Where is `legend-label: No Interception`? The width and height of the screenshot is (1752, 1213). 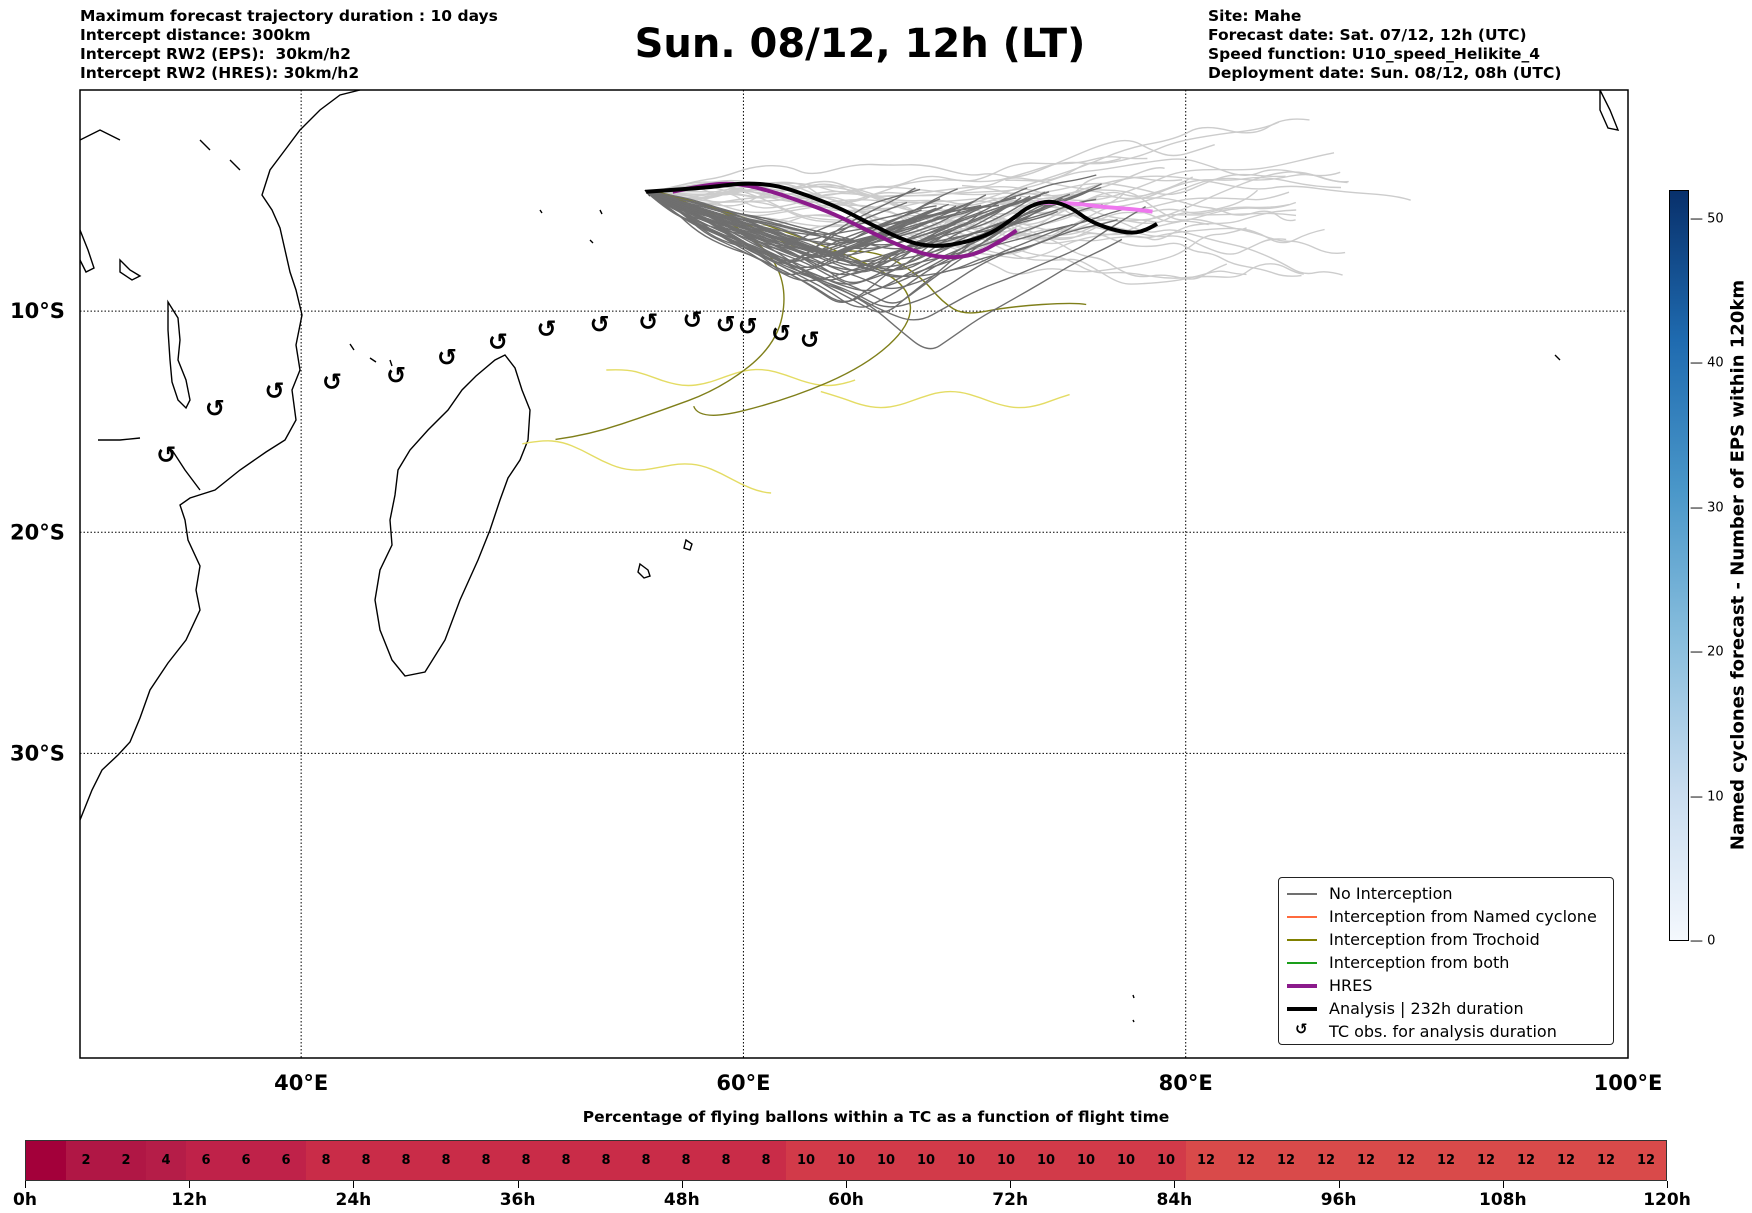 legend-label: No Interception is located at coordinates (1391, 893).